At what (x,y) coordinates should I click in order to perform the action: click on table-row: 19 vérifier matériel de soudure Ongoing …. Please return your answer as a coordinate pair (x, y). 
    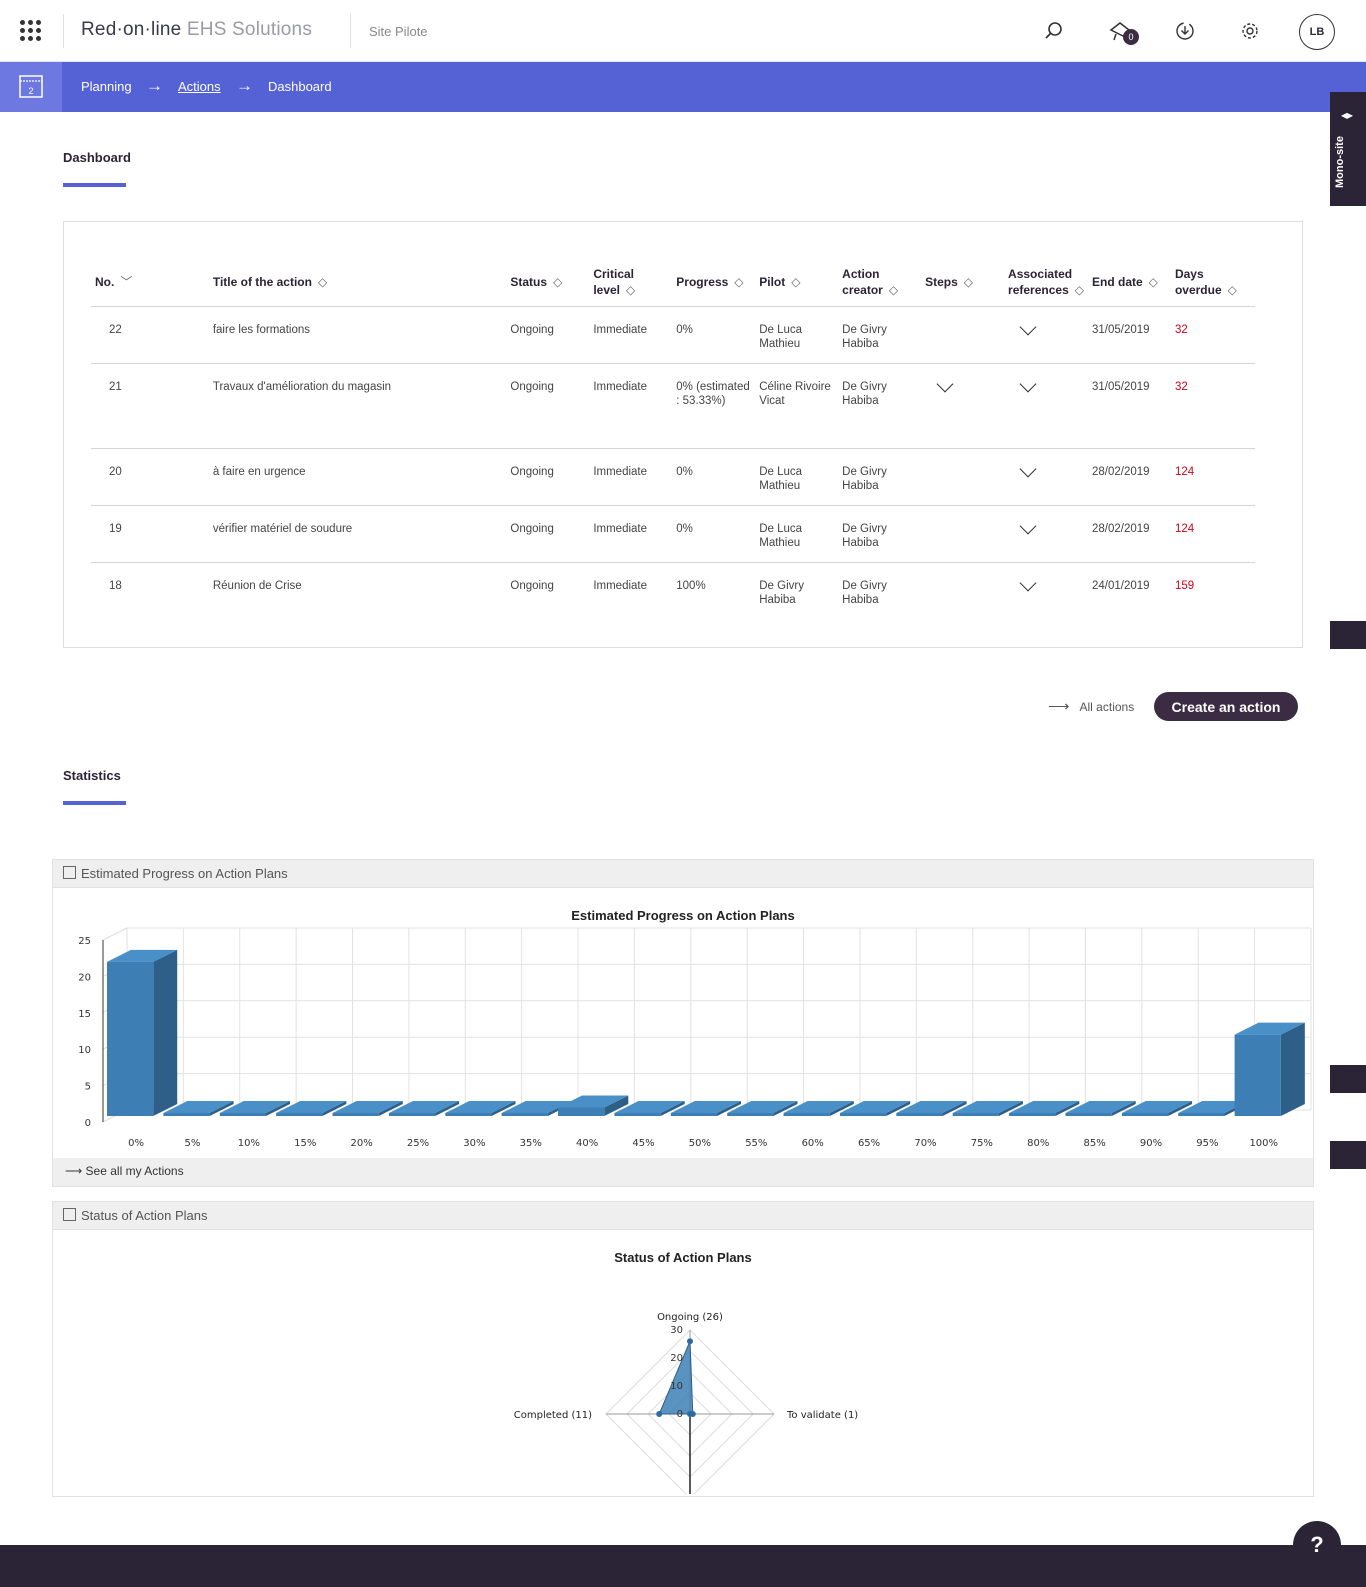
    Looking at the image, I should click on (673, 534).